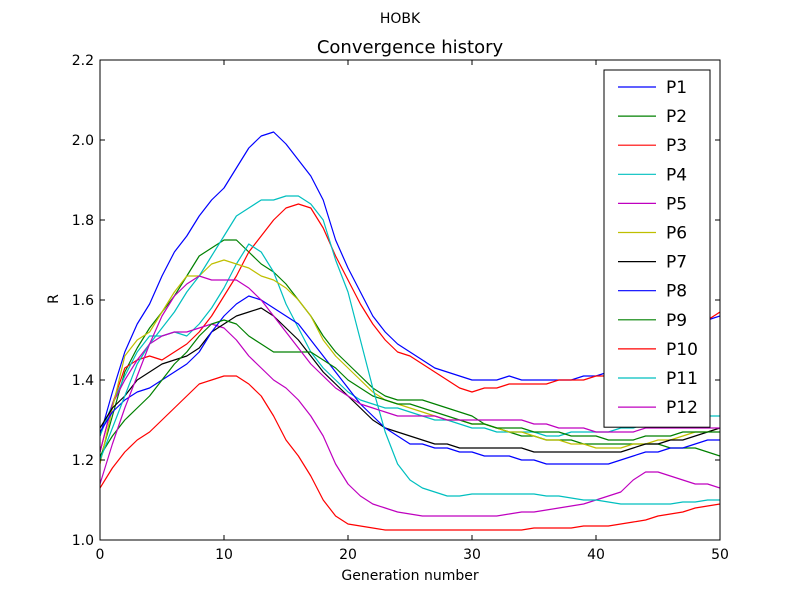 This screenshot has width=800, height=600. What do you see at coordinates (83, 221) in the screenshot?
I see `y-tick-label: 1.8` at bounding box center [83, 221].